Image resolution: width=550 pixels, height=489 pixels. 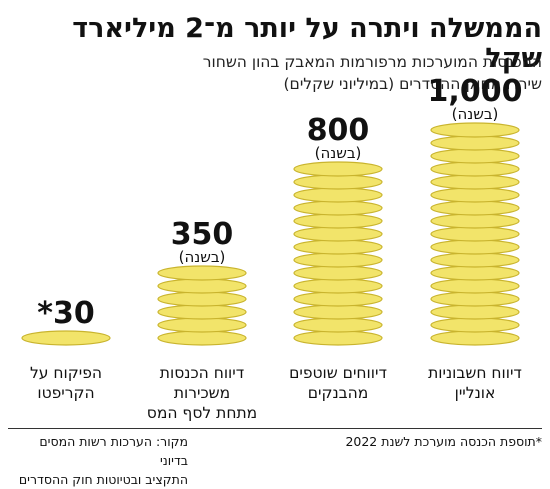 I want to click on category-label: הפיקוח על, so click(x=66, y=373).